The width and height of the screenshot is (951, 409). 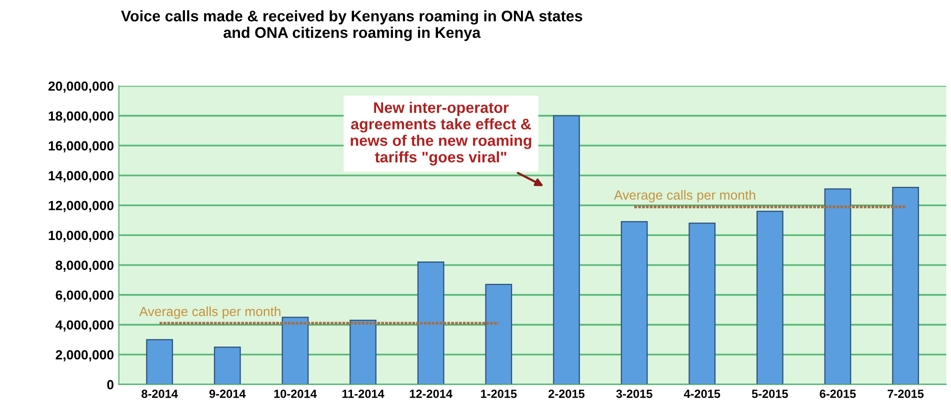 I want to click on x-tick-label: 1-2015, so click(x=499, y=394).